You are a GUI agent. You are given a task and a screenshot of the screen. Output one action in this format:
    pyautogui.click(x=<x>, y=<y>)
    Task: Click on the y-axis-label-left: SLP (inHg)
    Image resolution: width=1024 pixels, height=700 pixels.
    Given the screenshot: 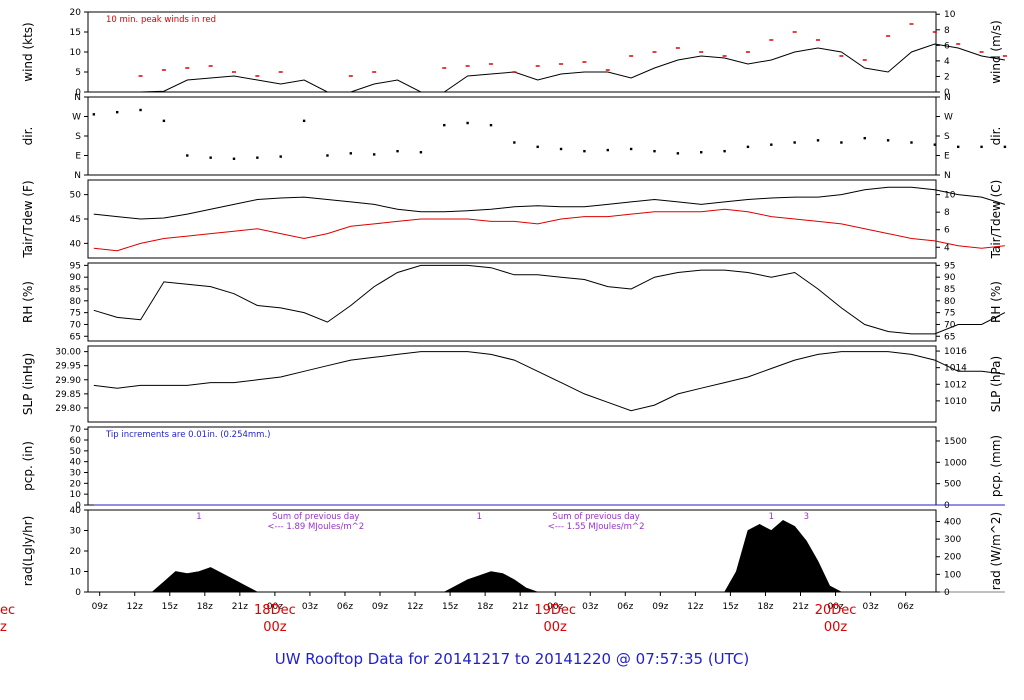 What is the action you would take?
    pyautogui.click(x=28, y=384)
    